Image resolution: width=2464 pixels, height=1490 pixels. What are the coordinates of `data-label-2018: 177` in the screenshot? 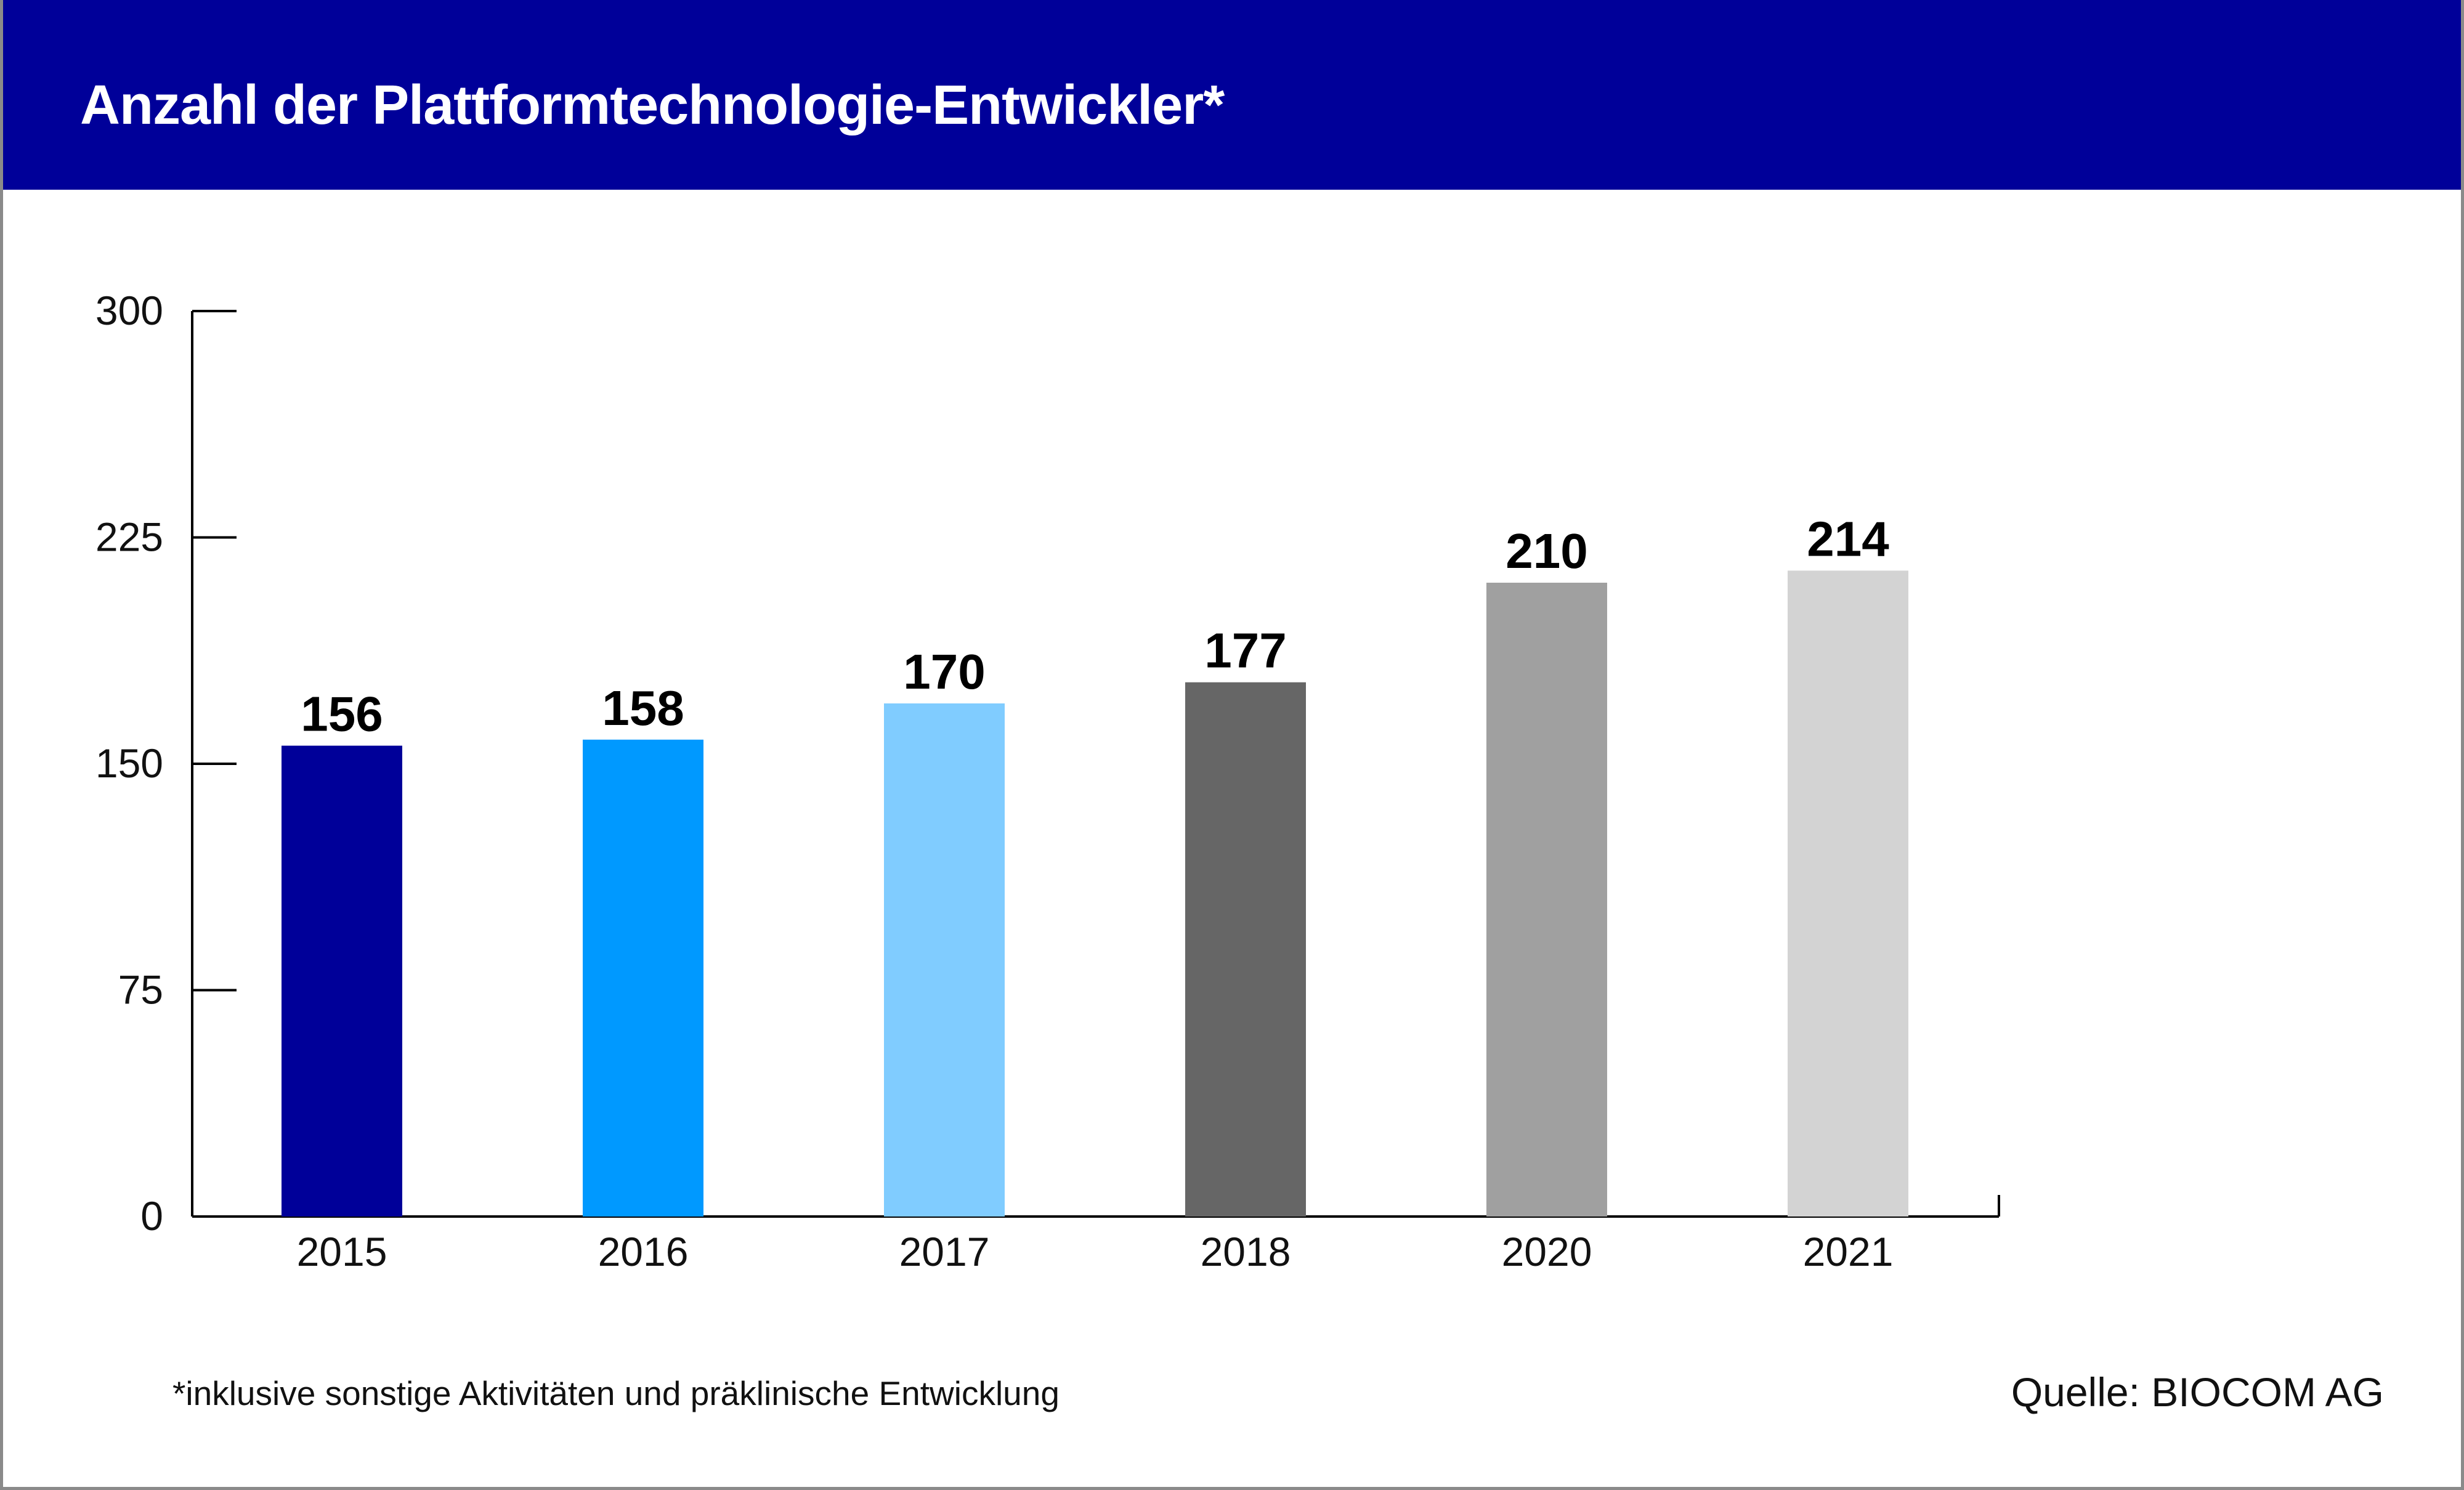 It's located at (1245, 650).